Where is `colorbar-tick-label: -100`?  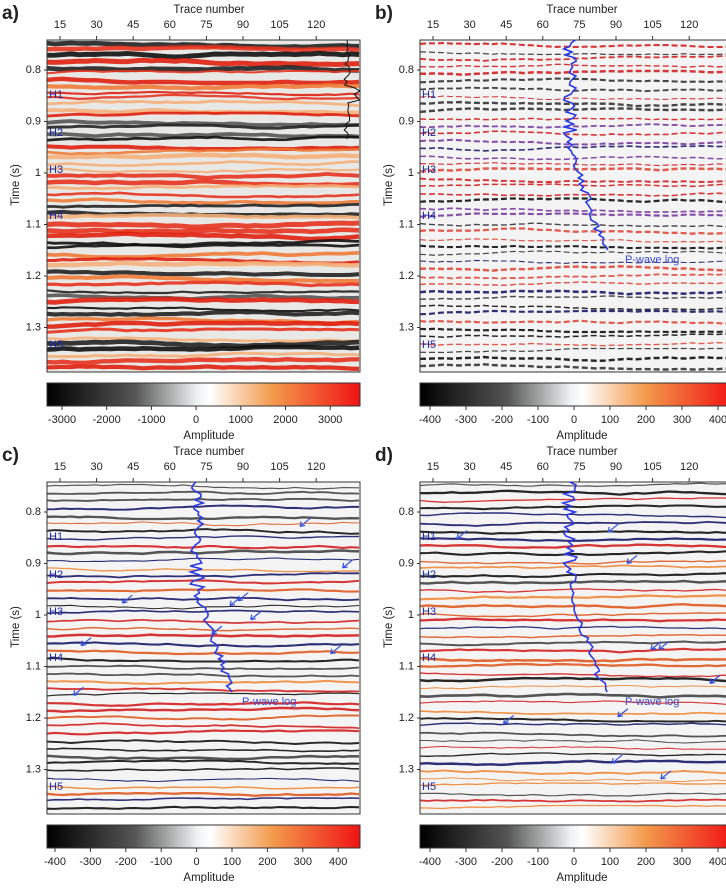
colorbar-tick-label: -100 is located at coordinates (161, 862).